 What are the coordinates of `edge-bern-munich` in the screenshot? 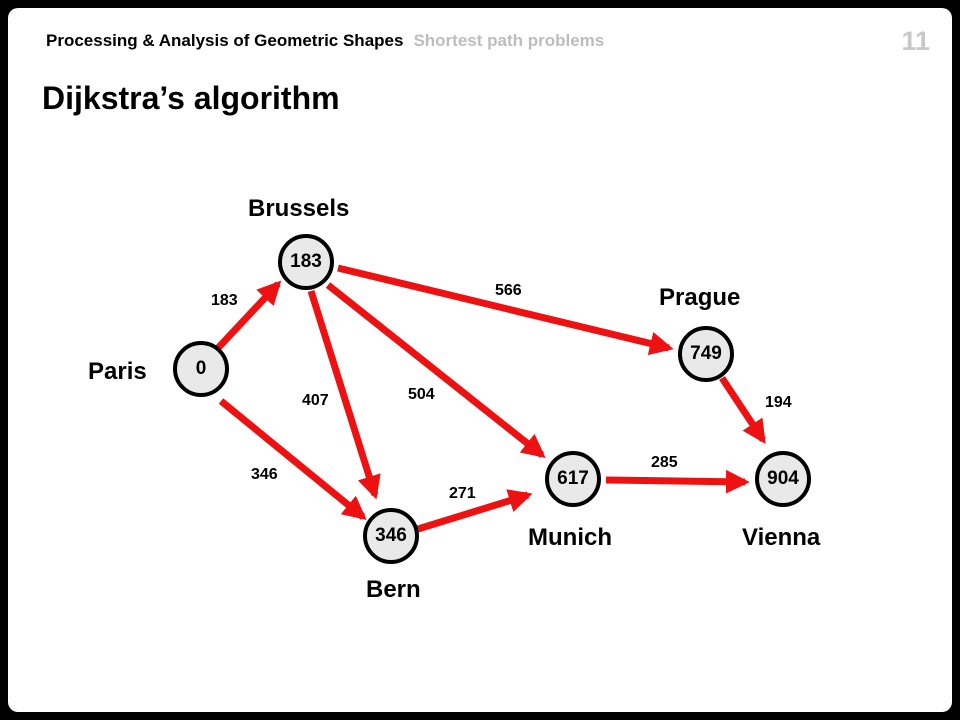 It's located at (474, 511).